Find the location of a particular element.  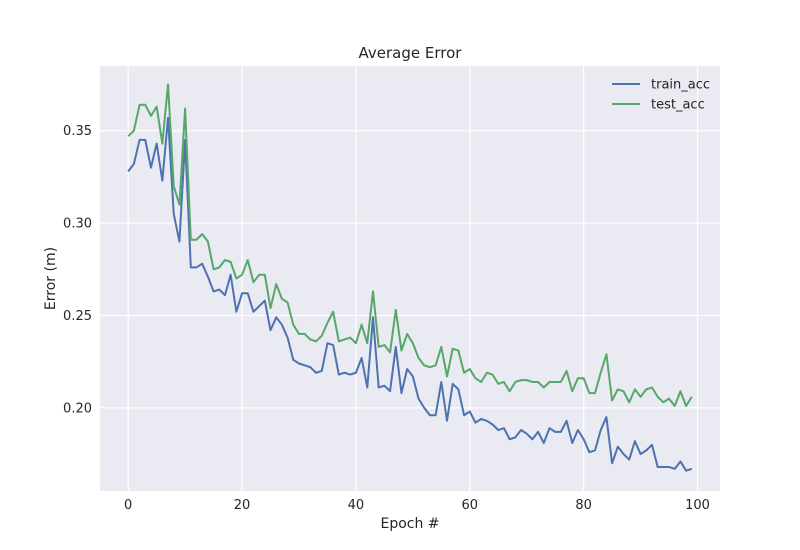

x-tick-label: 80 is located at coordinates (583, 505).